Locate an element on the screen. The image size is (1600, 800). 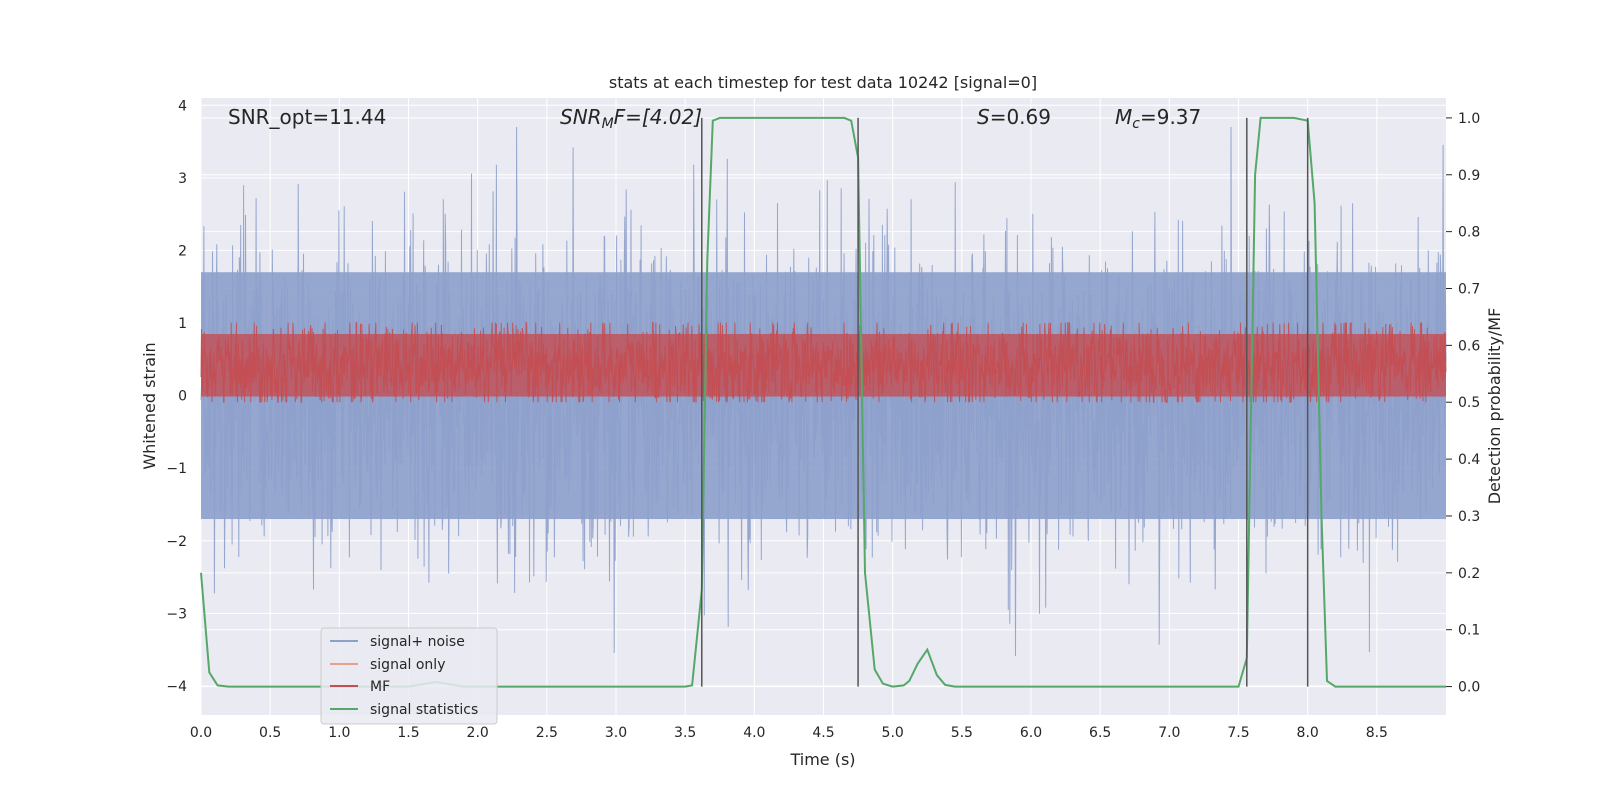
x-tick-label: 1.0 is located at coordinates (339, 733).